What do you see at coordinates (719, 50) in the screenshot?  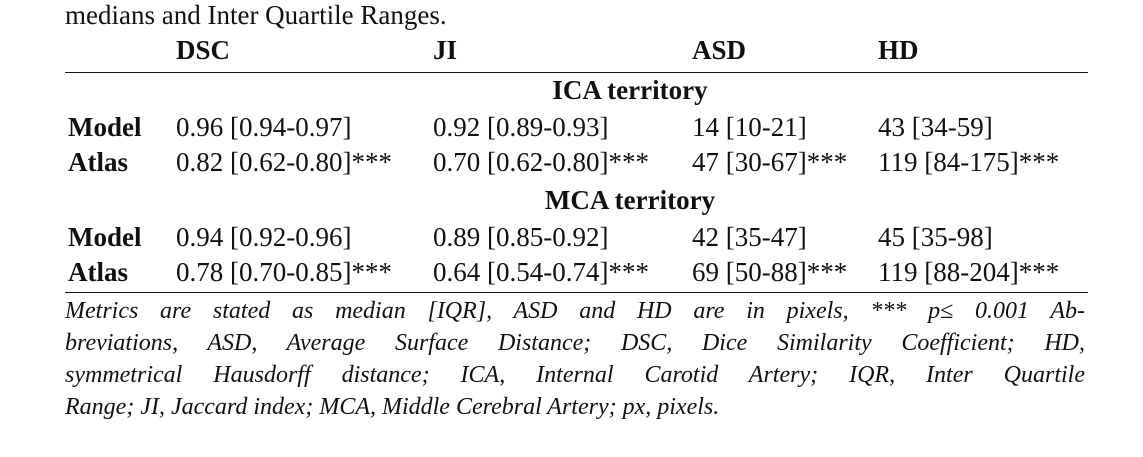 I see `column-header: ASD` at bounding box center [719, 50].